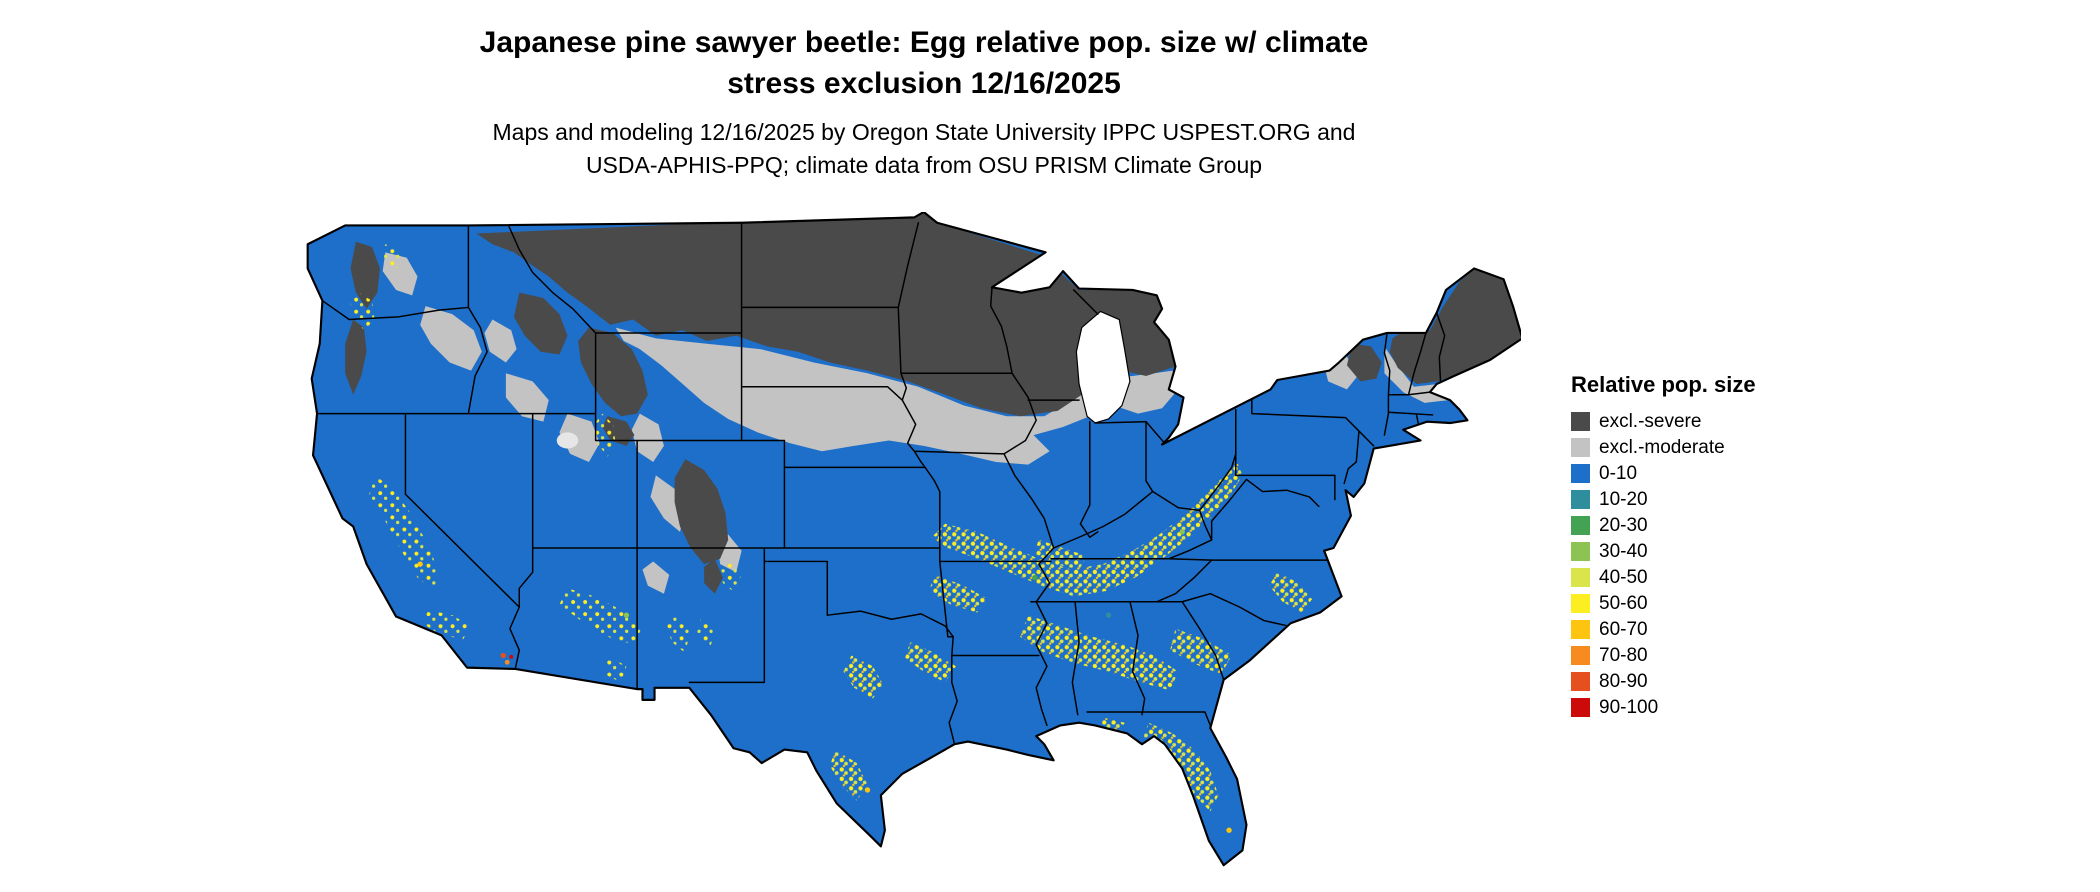  Describe the element at coordinates (567, 440) in the screenshot. I see `great-salt-lake` at that location.